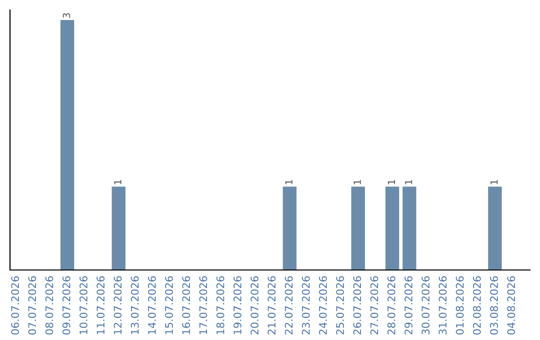  I want to click on x-tick-label: 31.07.2026, so click(442, 305).